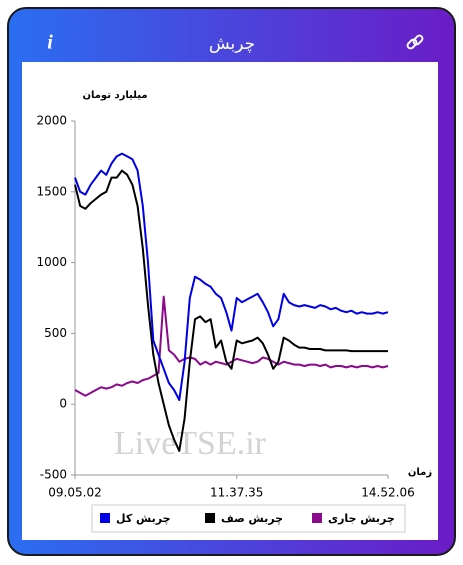 This screenshot has width=463, height=565. Describe the element at coordinates (420, 472) in the screenshot. I see `x-axis-label: زمان` at that location.